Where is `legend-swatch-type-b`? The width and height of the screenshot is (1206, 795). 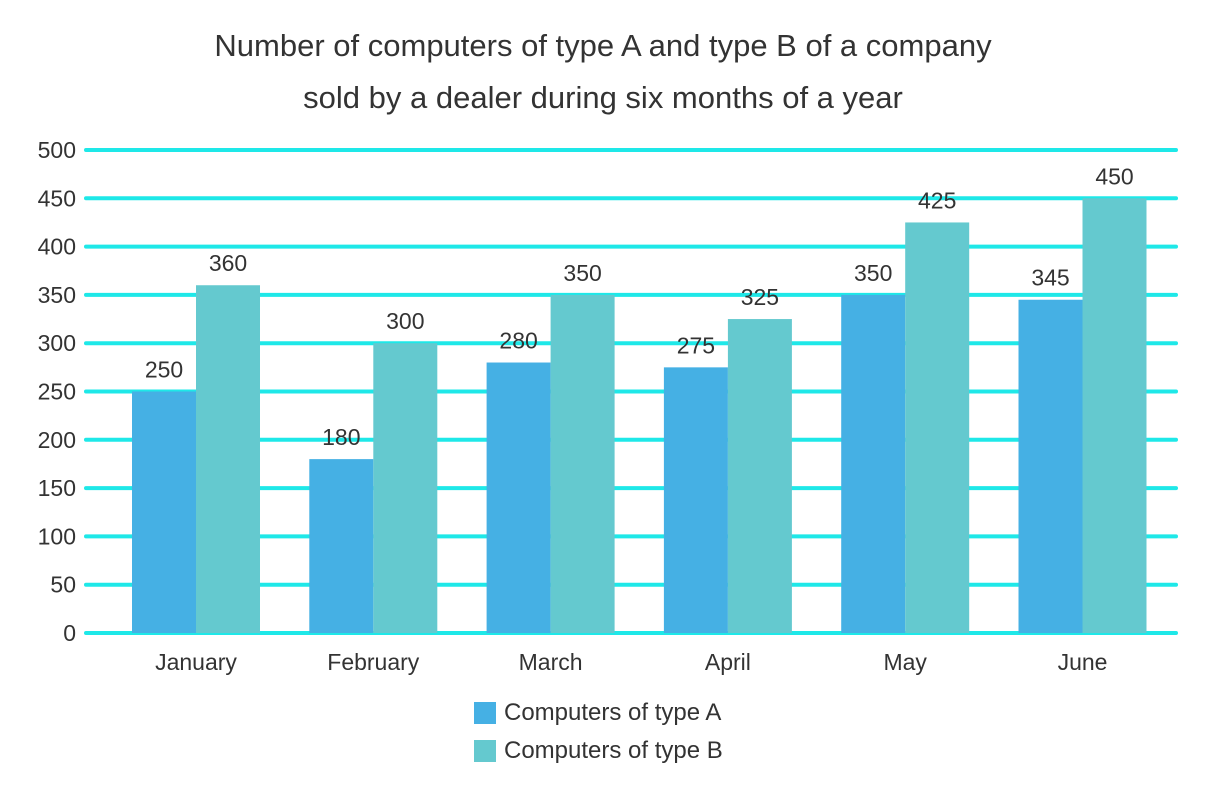 legend-swatch-type-b is located at coordinates (485, 751).